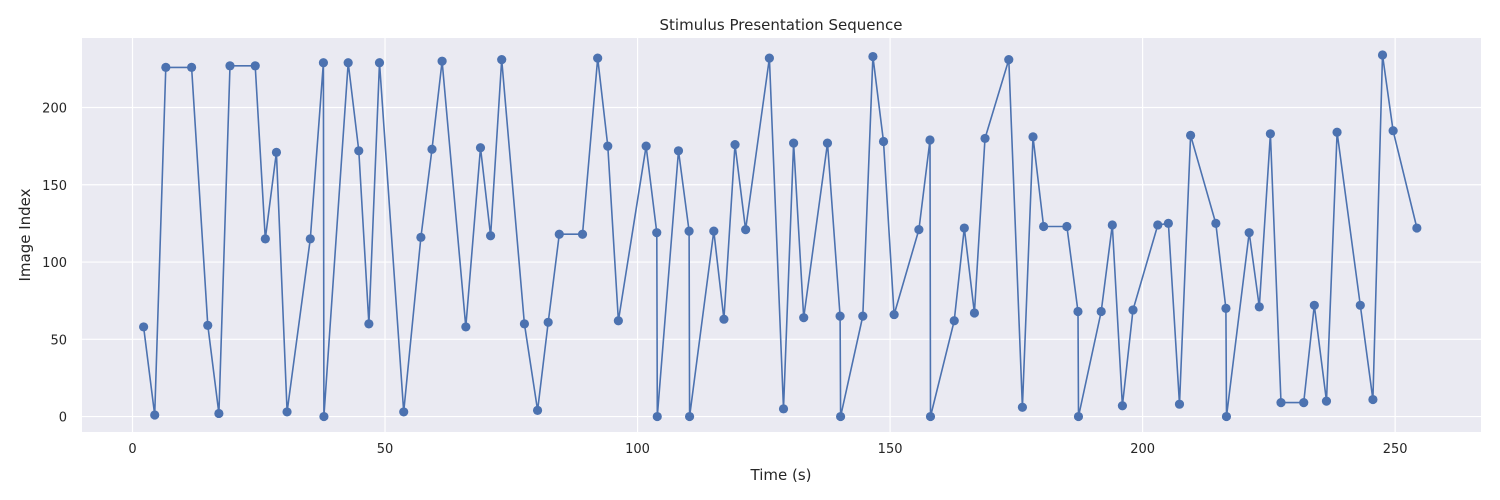 Image resolution: width=1500 pixels, height=500 pixels. What do you see at coordinates (54, 186) in the screenshot?
I see `y-tick-label: 150` at bounding box center [54, 186].